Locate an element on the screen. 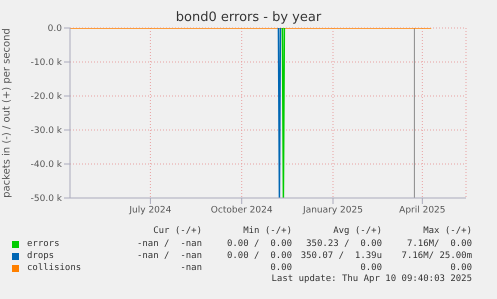  x-tick-label: April 2025 is located at coordinates (422, 210).